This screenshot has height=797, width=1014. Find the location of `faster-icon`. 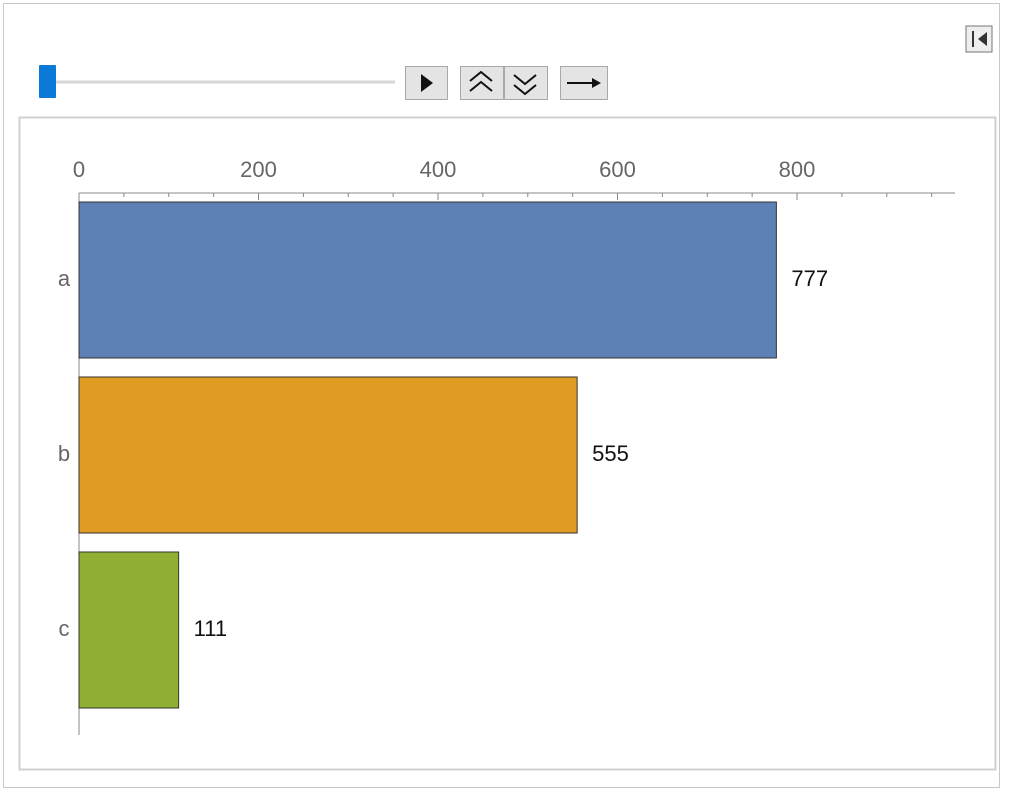

faster-icon is located at coordinates (481, 81).